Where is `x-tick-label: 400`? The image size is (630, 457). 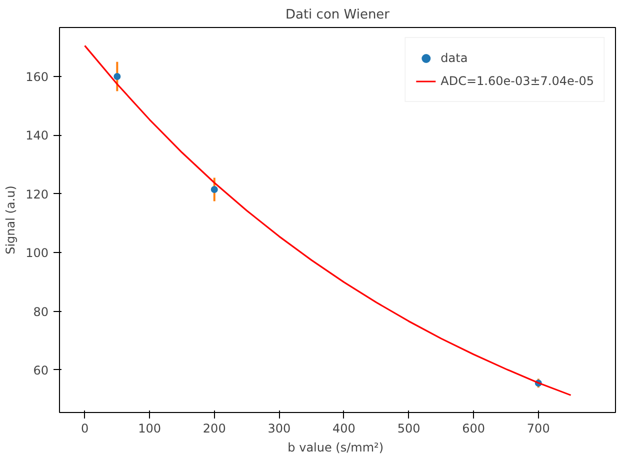 x-tick-label: 400 is located at coordinates (344, 429).